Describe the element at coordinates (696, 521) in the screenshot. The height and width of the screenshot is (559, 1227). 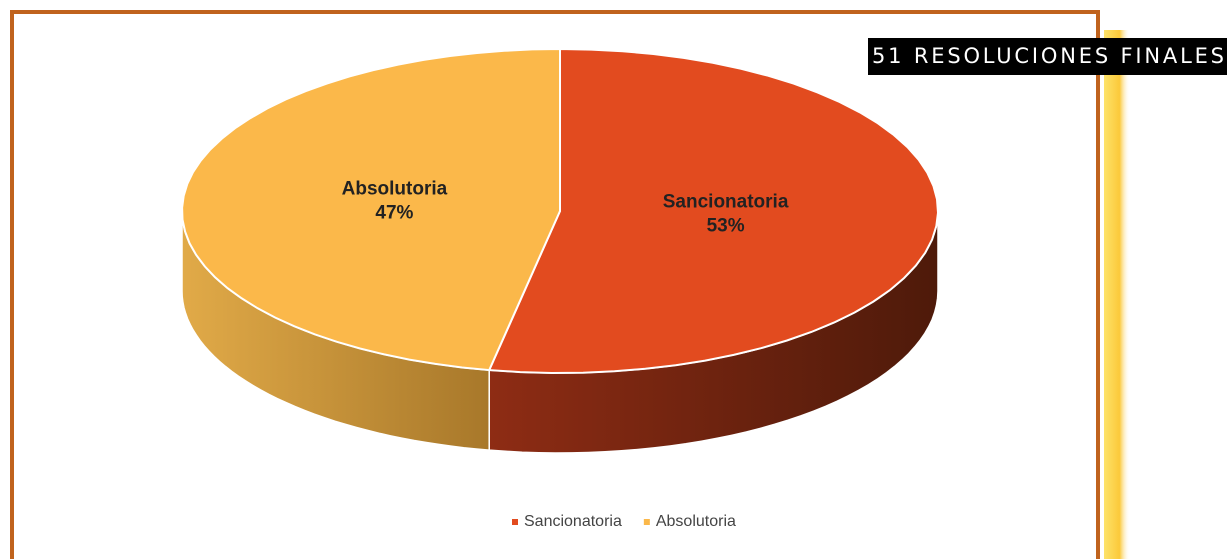
I see `legend-label: Absolutoria` at that location.